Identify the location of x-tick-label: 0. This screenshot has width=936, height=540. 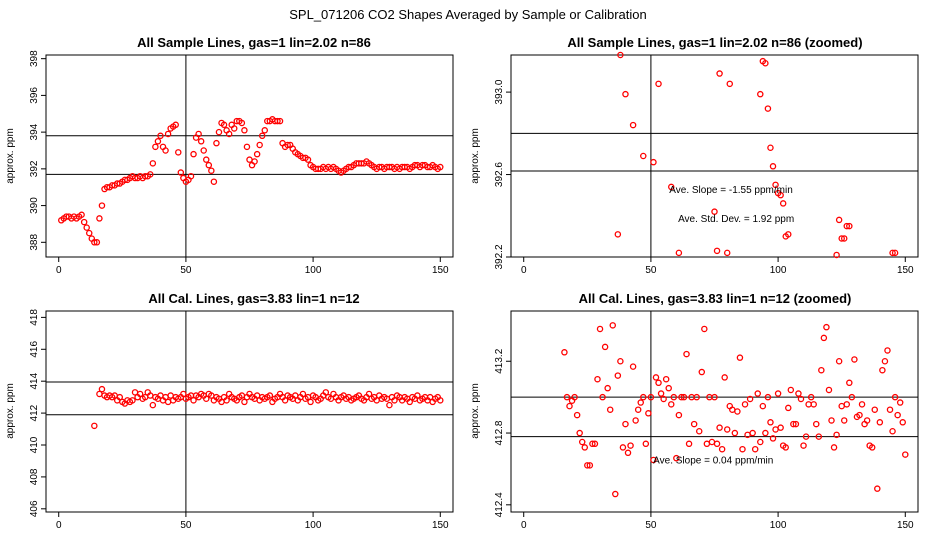
(59, 270).